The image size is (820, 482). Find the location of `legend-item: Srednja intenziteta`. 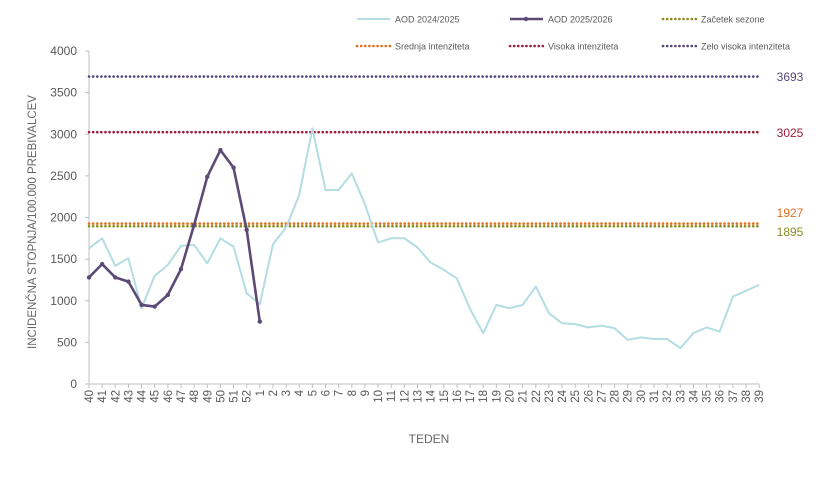

legend-item: Srednja intenziteta is located at coordinates (412, 47).